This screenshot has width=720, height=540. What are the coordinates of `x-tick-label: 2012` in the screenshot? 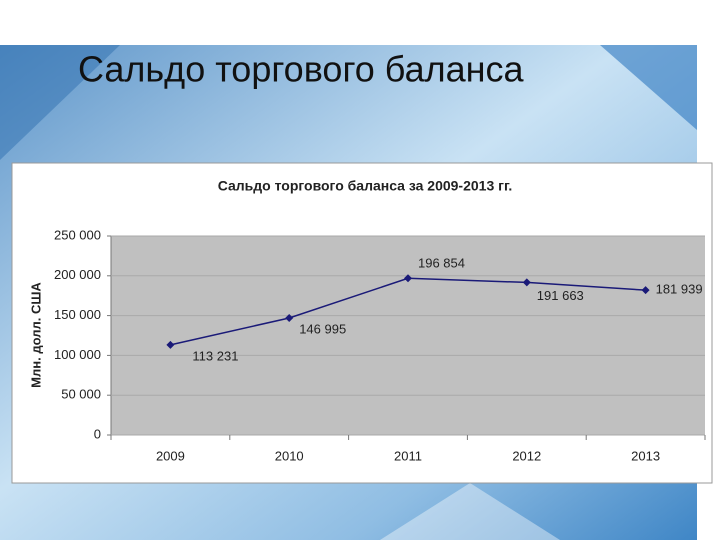 It's located at (526, 455).